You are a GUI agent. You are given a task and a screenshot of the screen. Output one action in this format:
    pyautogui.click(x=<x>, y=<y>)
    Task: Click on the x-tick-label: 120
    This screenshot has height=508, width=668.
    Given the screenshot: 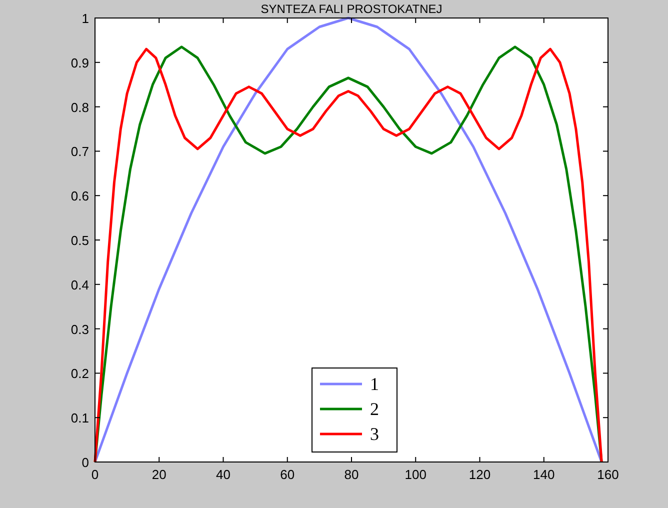 What is the action you would take?
    pyautogui.click(x=479, y=474)
    